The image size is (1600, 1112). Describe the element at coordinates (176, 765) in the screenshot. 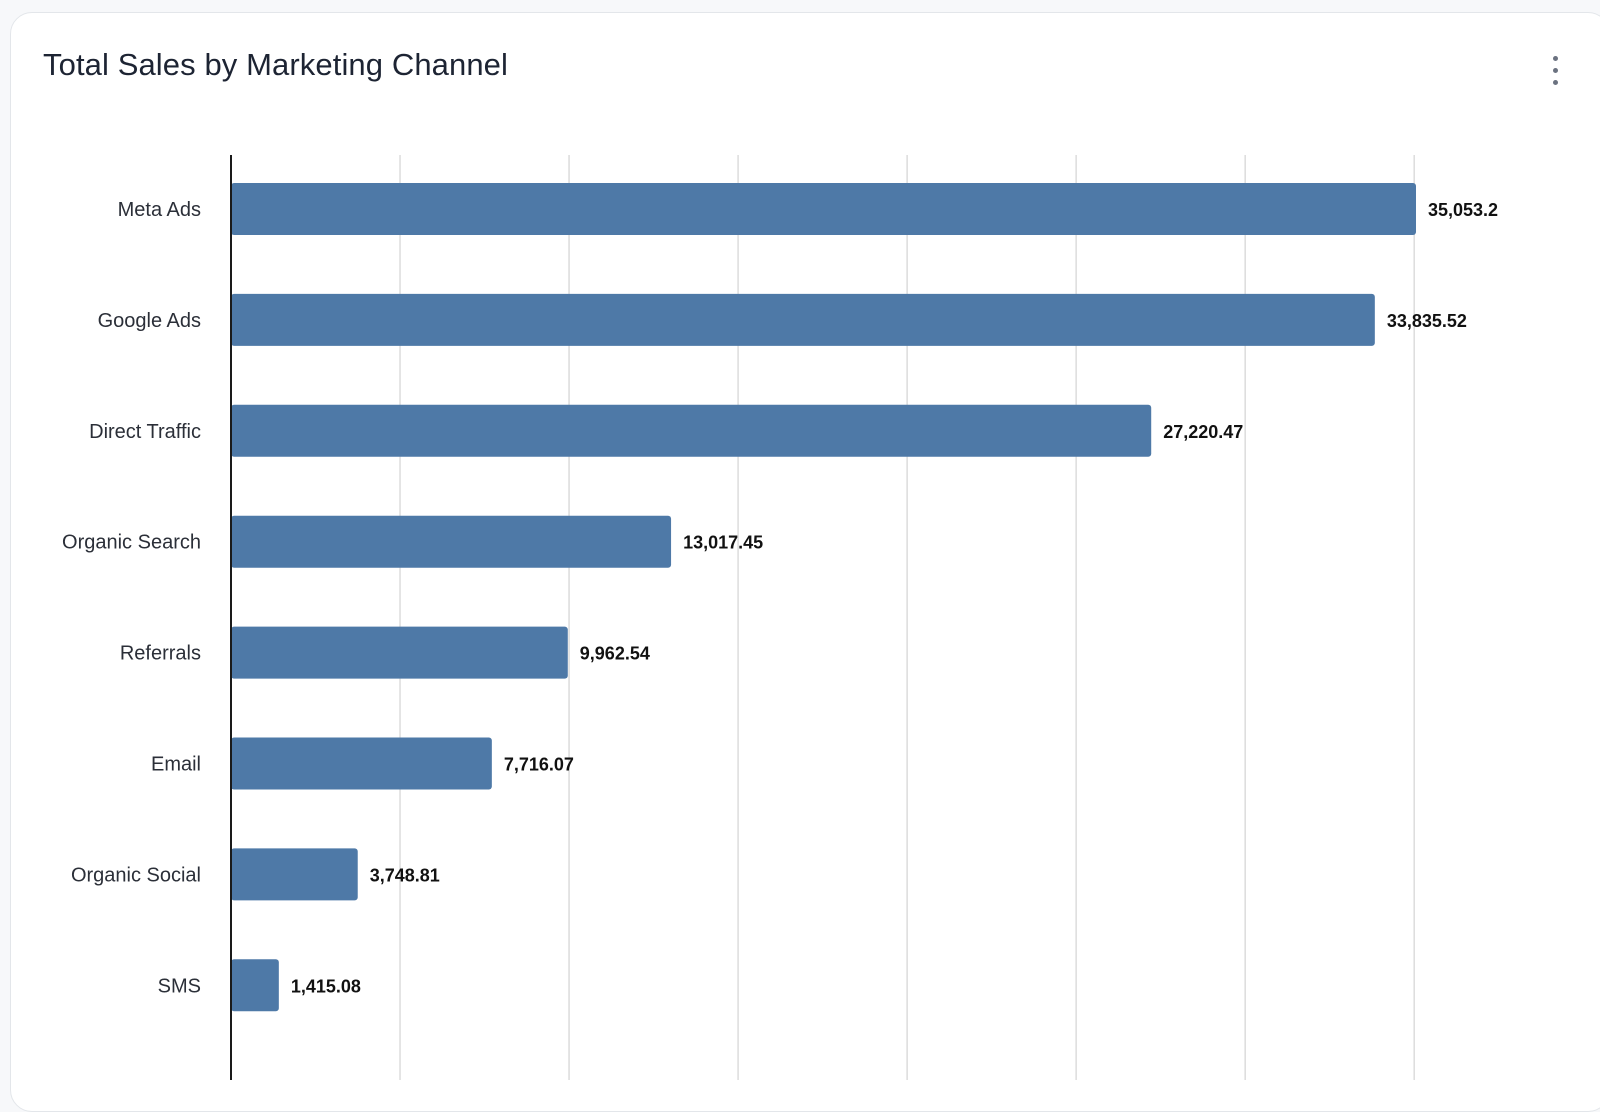

I see `category-label: Email` at that location.